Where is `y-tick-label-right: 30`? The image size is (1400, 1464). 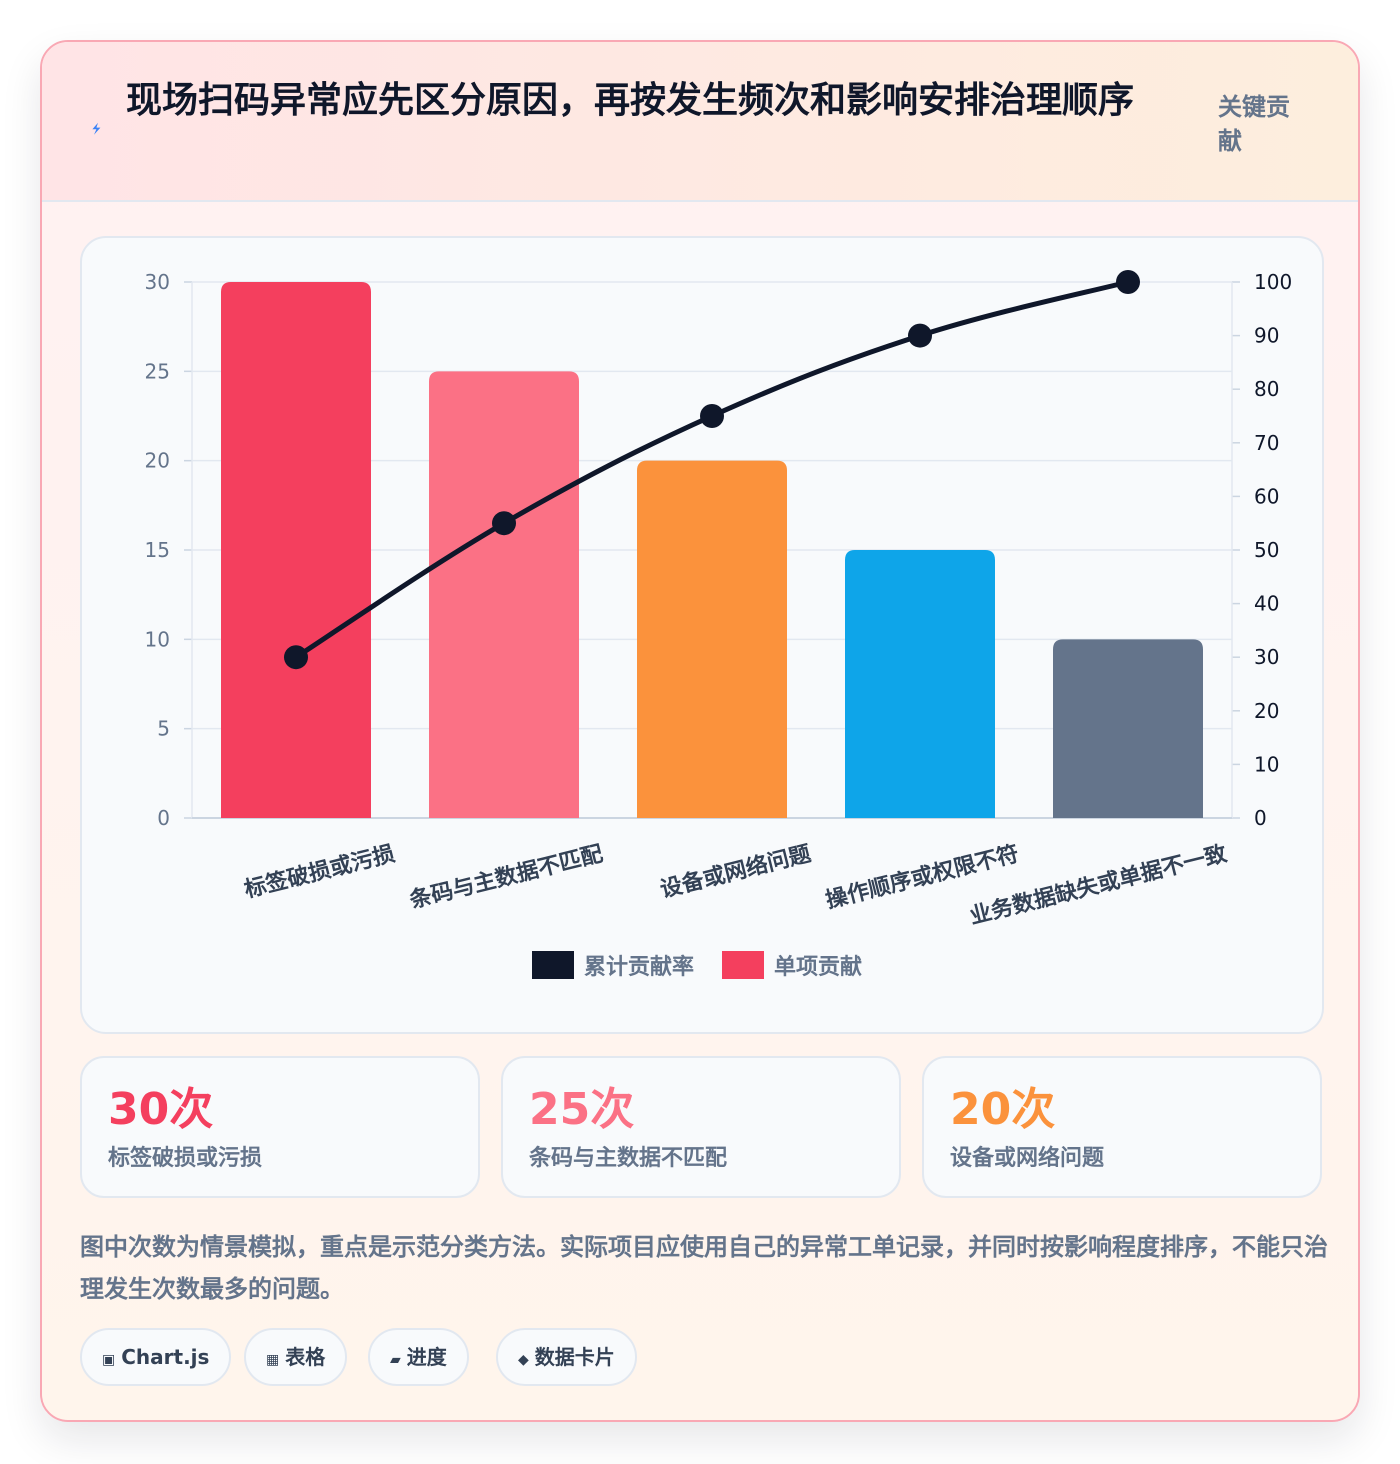 y-tick-label-right: 30 is located at coordinates (1266, 657).